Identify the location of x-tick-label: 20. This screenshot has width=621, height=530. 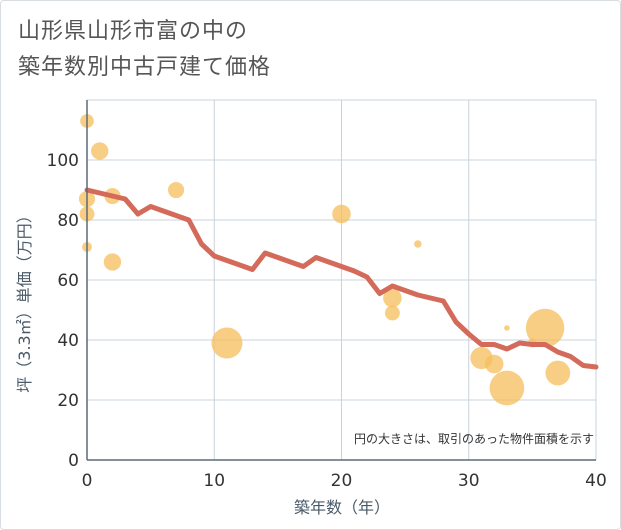
(342, 481).